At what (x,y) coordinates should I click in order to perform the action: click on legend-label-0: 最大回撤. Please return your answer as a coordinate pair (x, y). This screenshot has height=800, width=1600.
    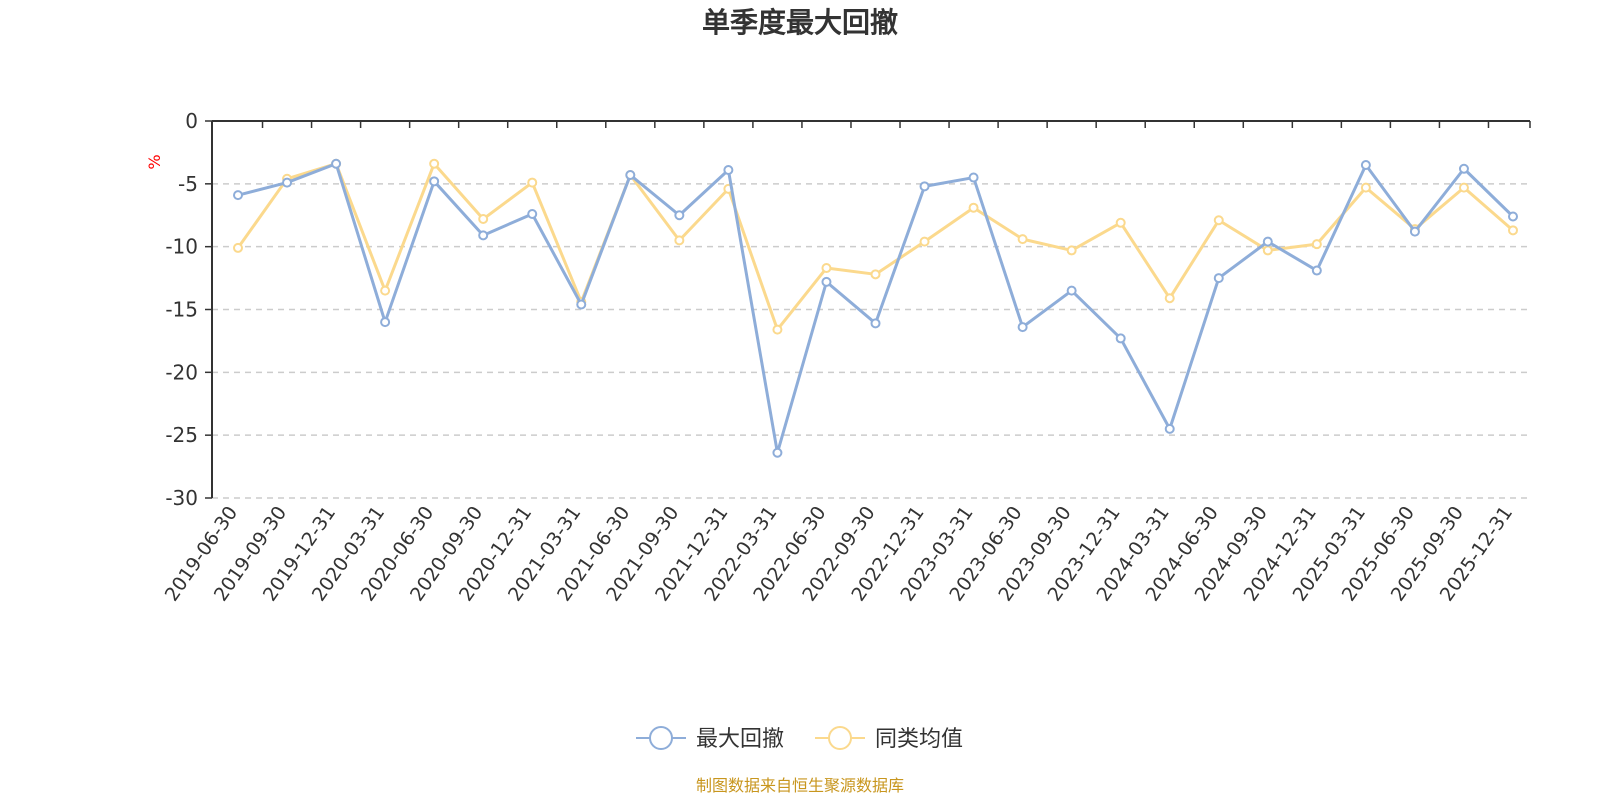
    Looking at the image, I should click on (740, 739).